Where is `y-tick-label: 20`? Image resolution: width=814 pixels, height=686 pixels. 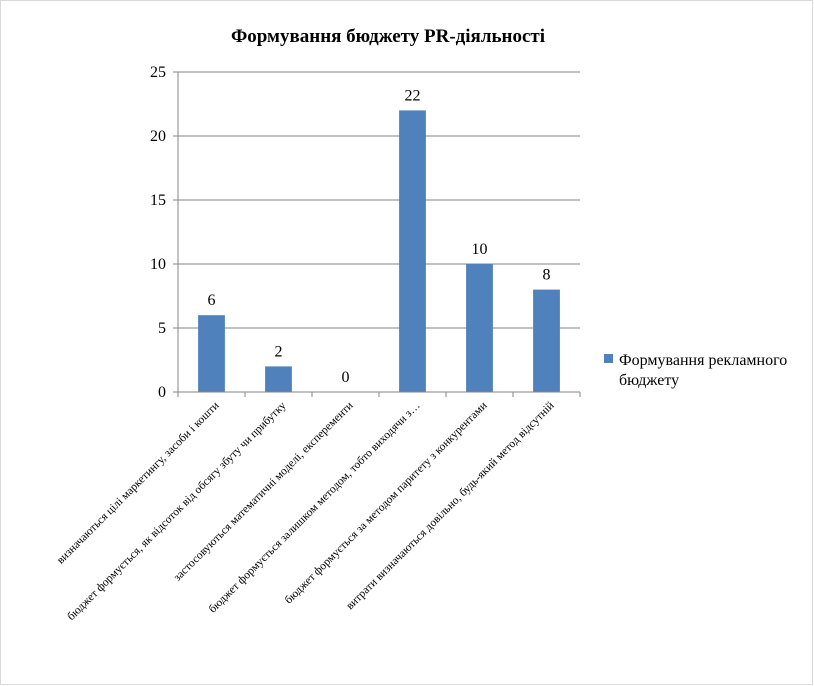 y-tick-label: 20 is located at coordinates (158, 136).